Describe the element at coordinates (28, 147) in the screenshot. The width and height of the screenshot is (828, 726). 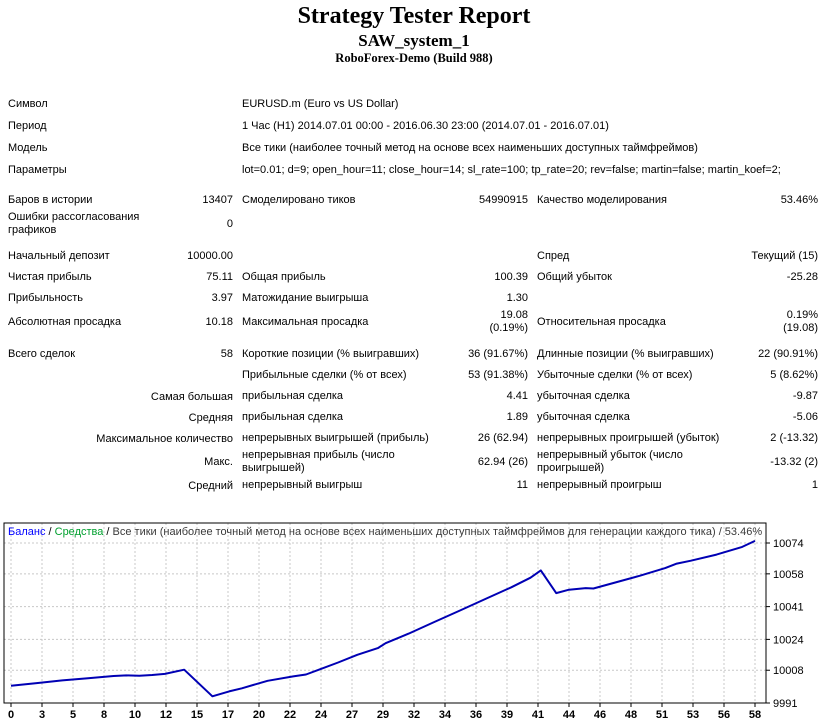
I see `stat-label: Модель` at that location.